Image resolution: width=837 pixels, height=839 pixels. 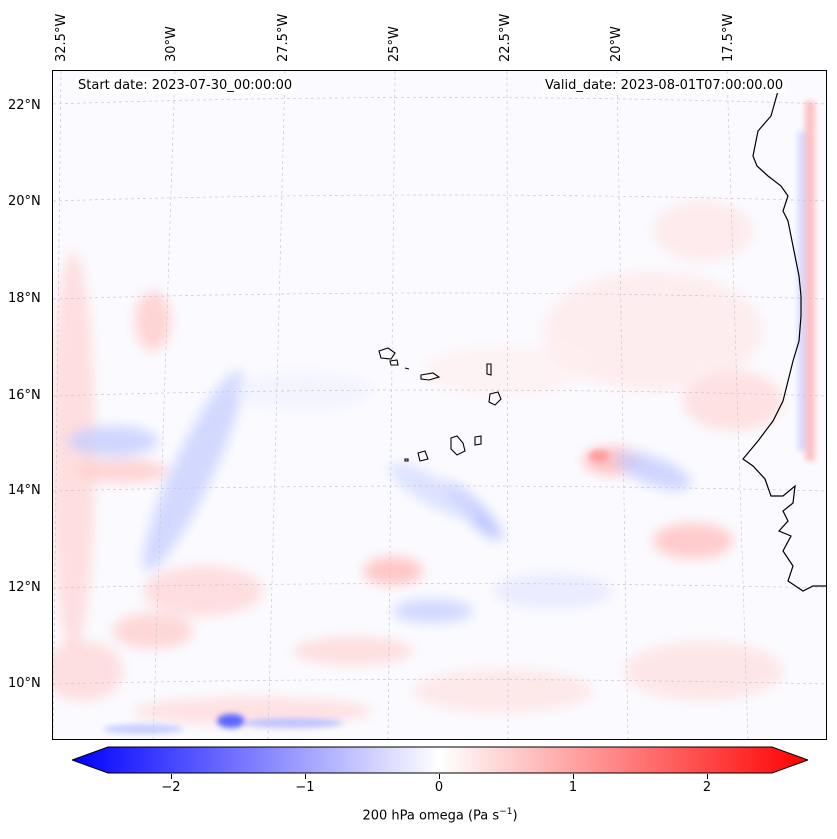 What do you see at coordinates (728, 37) in the screenshot?
I see `lon-label-17-5w: 17.5°W` at bounding box center [728, 37].